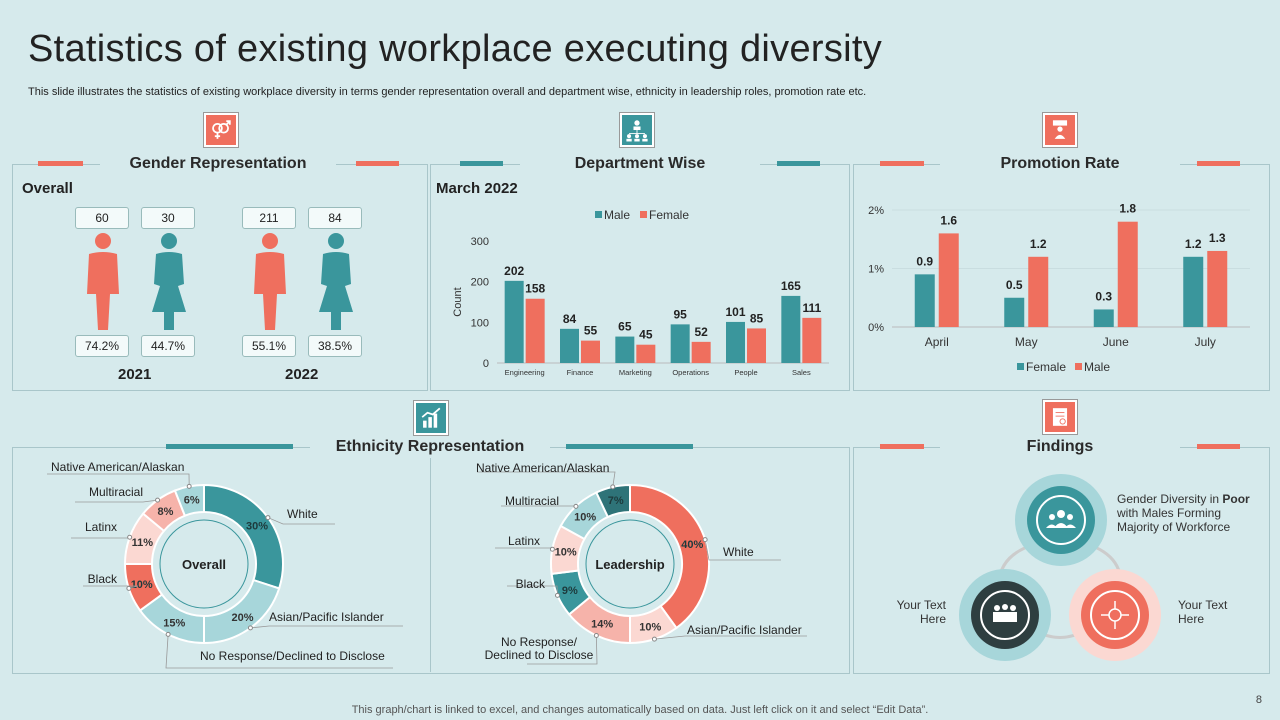 This screenshot has height=720, width=1280. I want to click on data-label: 0.3, so click(1103, 296).